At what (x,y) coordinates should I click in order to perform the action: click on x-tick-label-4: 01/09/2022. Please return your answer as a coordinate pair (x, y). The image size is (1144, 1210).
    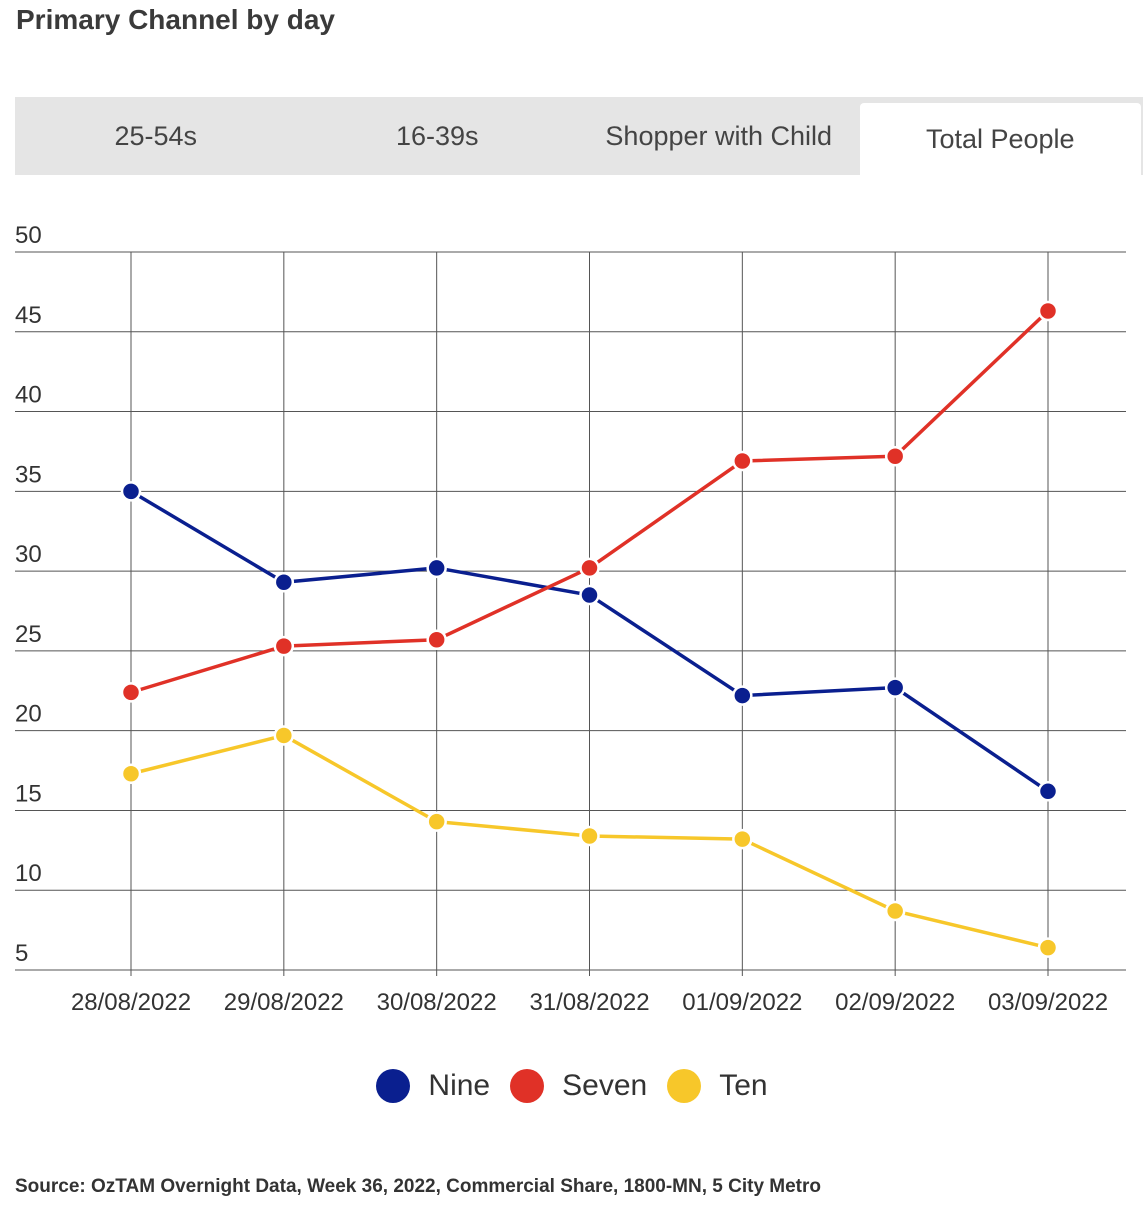
    Looking at the image, I should click on (742, 1002).